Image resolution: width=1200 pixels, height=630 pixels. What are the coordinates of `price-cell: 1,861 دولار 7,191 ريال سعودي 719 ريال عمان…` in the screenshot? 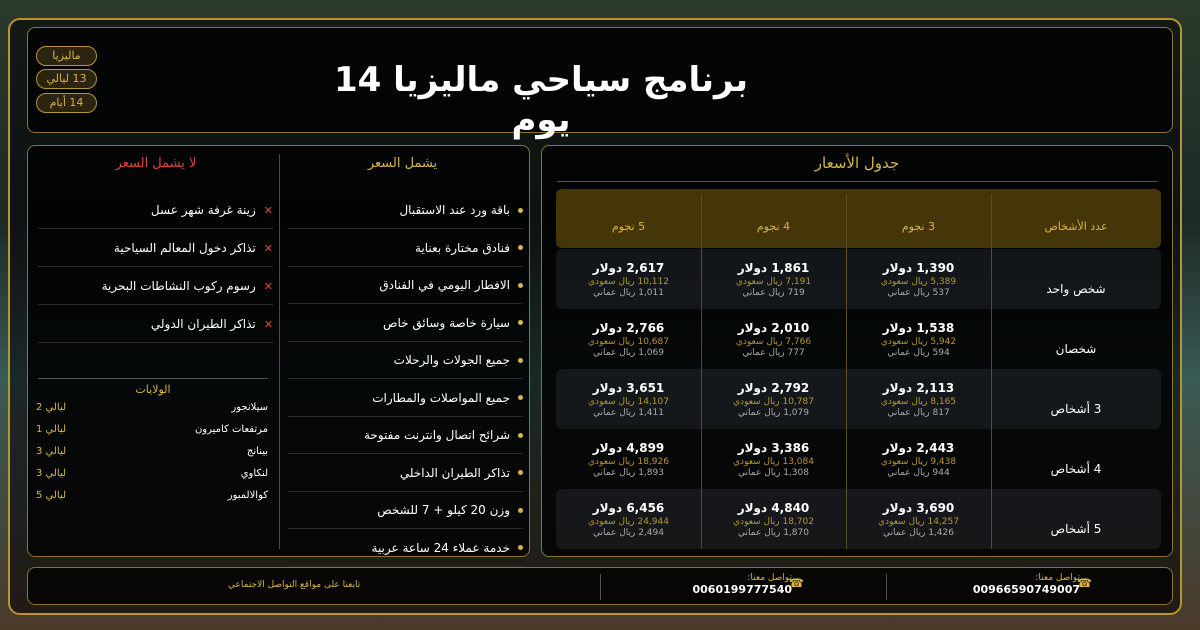 It's located at (773, 279).